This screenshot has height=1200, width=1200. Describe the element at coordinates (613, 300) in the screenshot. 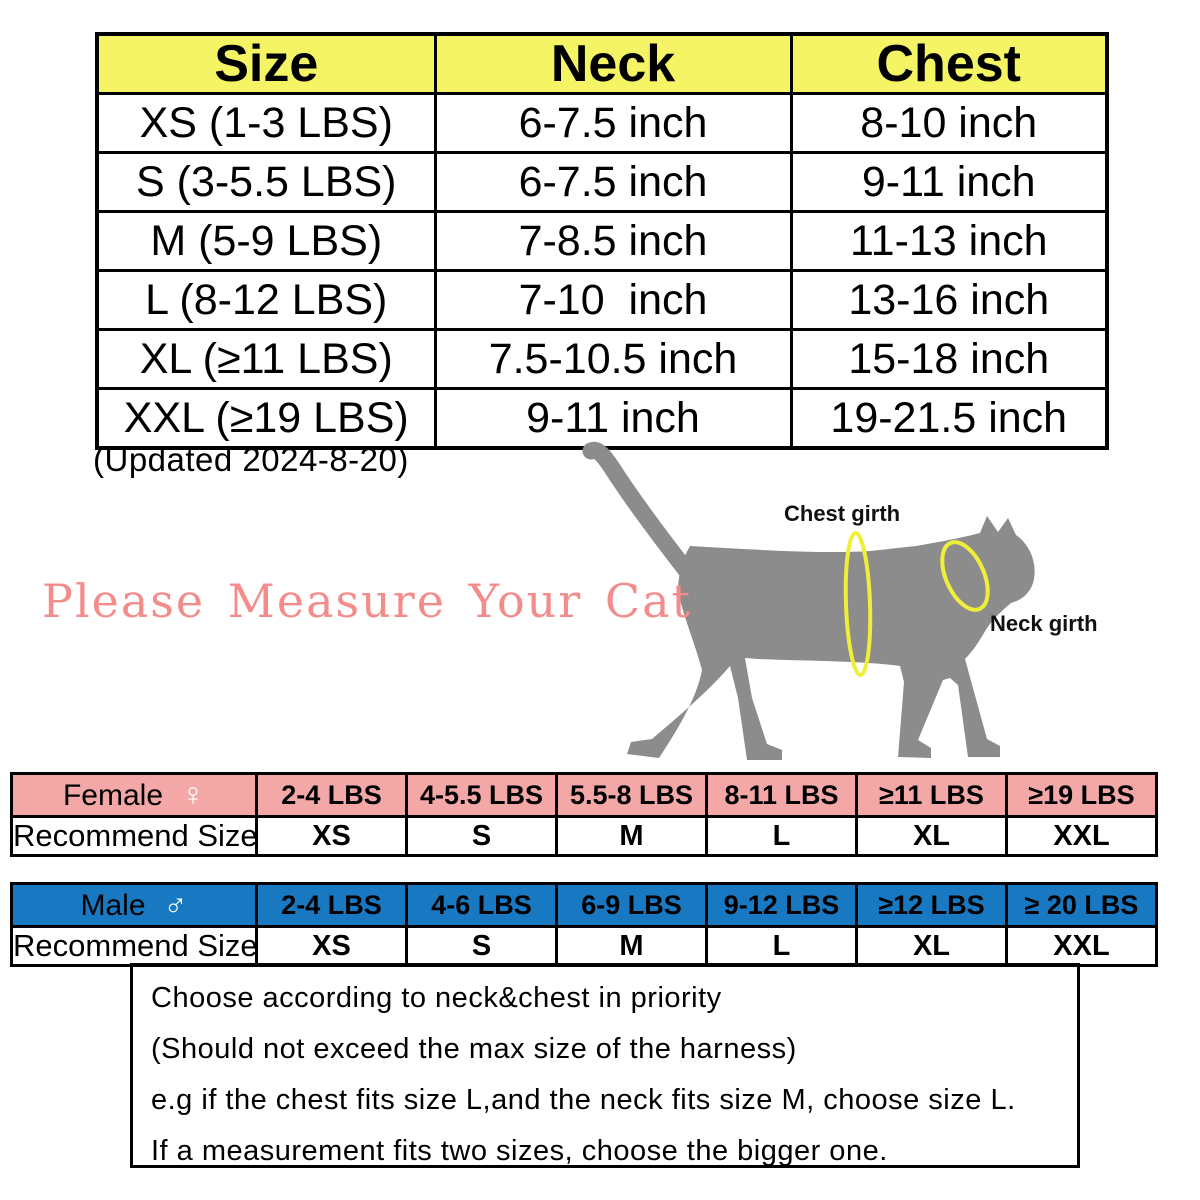

I see `neck-cell: 7-10 inch` at that location.